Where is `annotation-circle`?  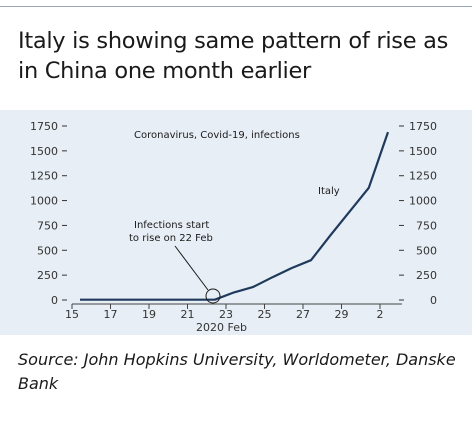
annotation-circle is located at coordinates (213, 296).